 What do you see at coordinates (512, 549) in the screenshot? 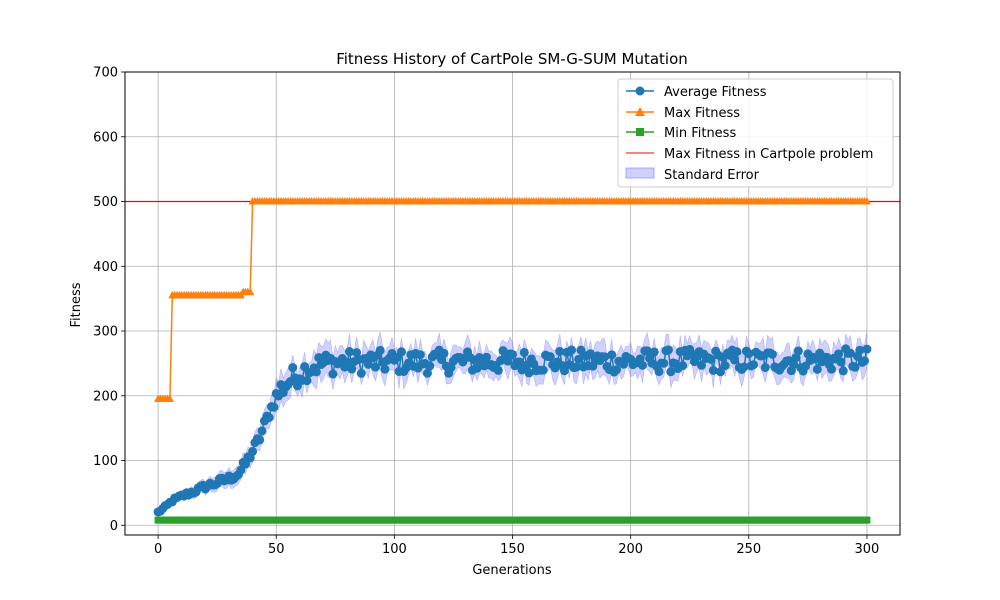
I see `x-tick-label: 150` at bounding box center [512, 549].